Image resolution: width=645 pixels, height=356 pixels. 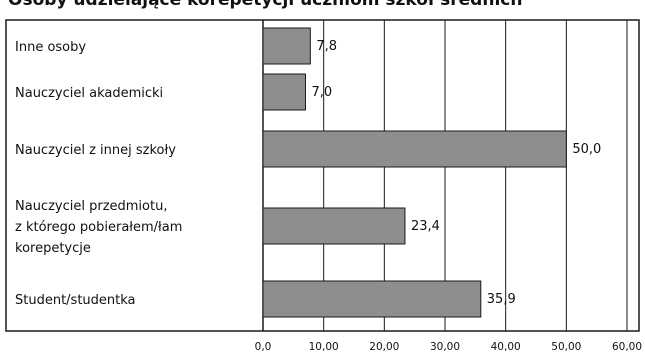 What do you see at coordinates (98, 227) in the screenshot?
I see `category-label: z którego pobierałem/łam` at bounding box center [98, 227].